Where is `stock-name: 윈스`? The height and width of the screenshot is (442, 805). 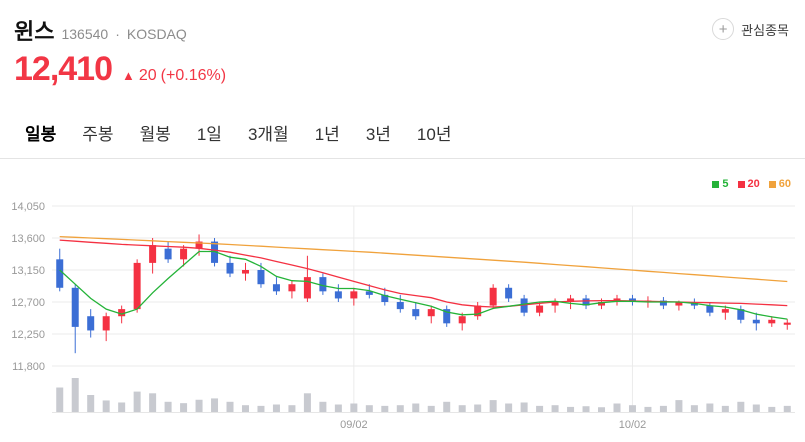
stock-name: 윈스 is located at coordinates (34, 31).